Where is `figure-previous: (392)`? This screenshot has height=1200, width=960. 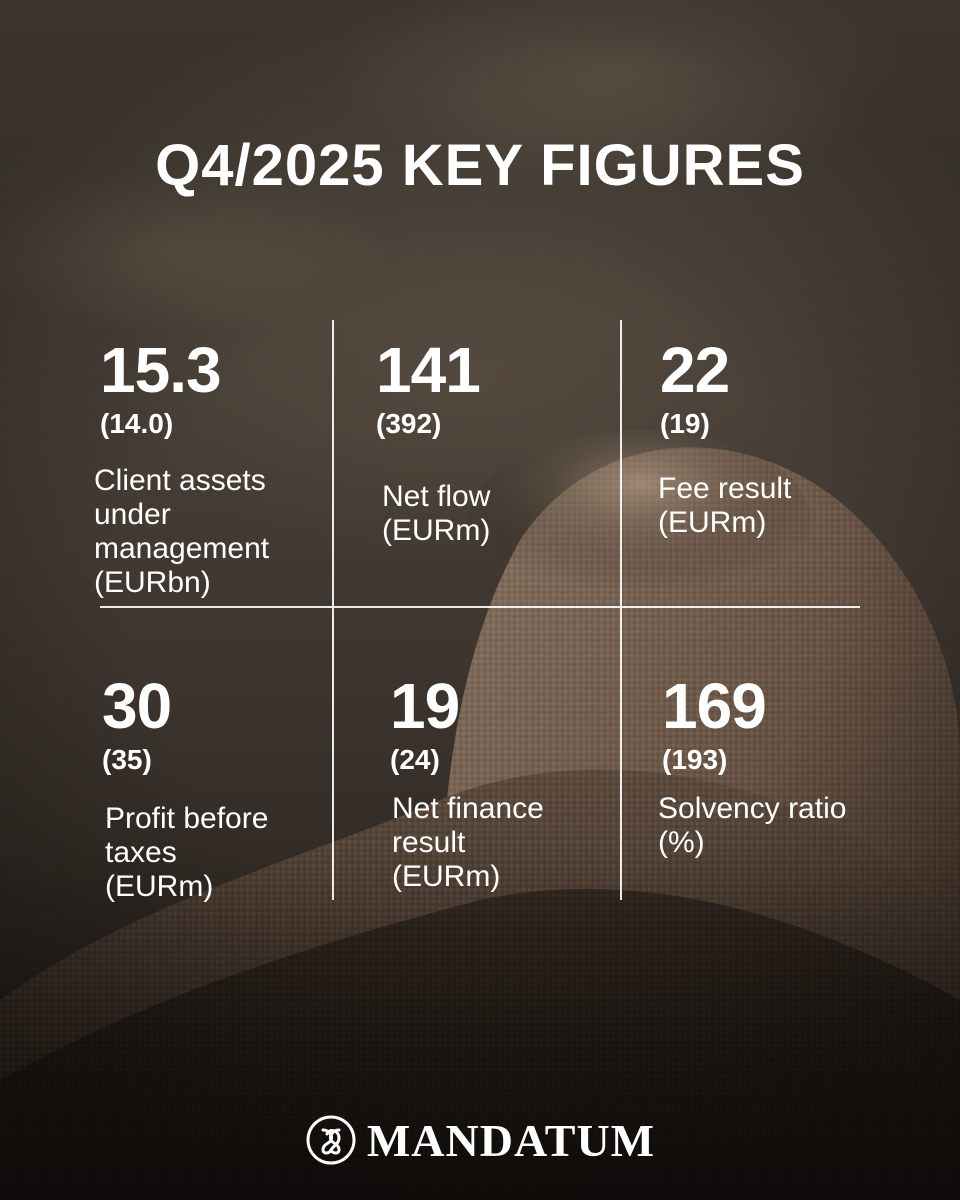
figure-previous: (392) is located at coordinates (409, 423).